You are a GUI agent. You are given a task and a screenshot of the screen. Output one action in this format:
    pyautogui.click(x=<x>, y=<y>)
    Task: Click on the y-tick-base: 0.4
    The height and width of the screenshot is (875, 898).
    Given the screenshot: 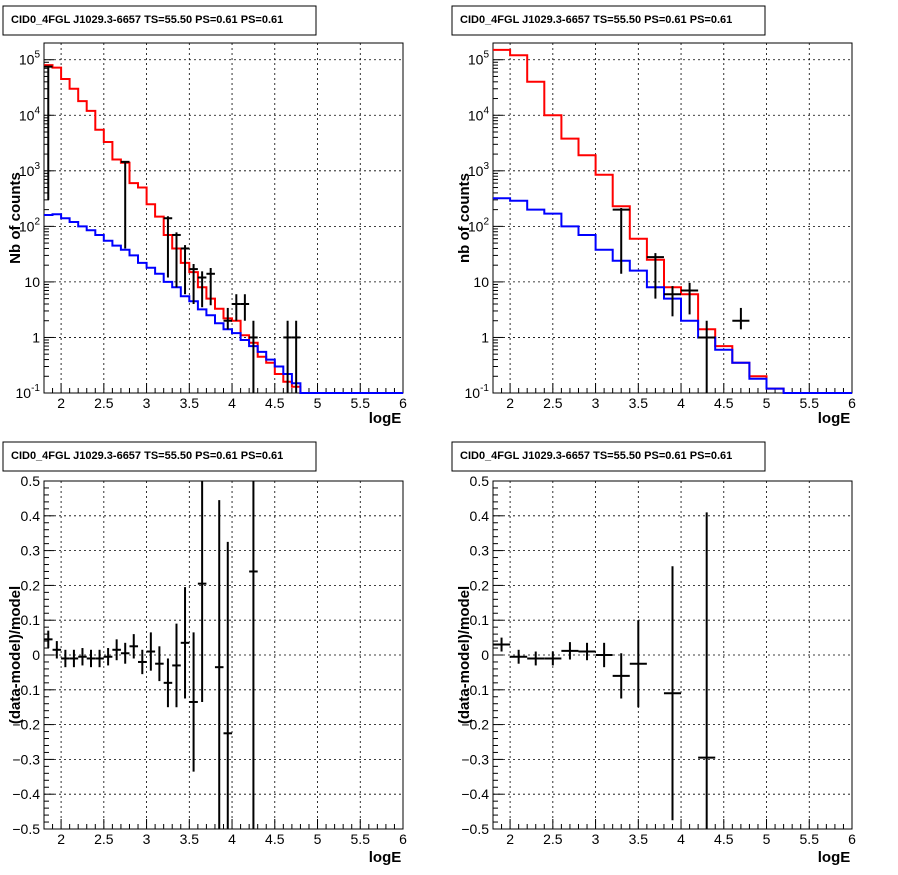 What is the action you would take?
    pyautogui.click(x=31, y=516)
    